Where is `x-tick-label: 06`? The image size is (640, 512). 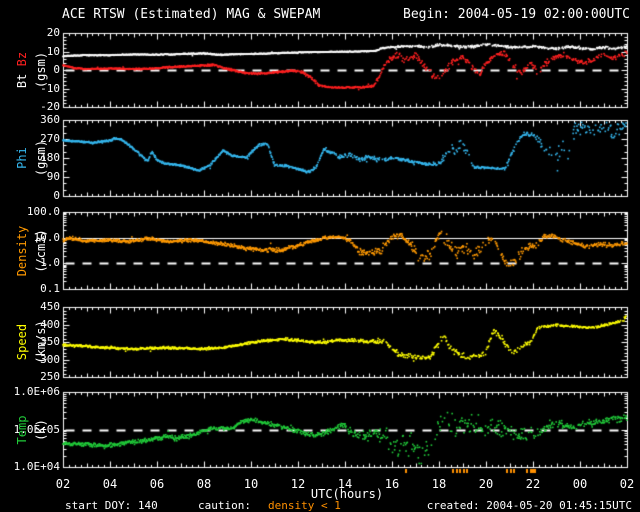
x-tick-label: 06 is located at coordinates (157, 484).